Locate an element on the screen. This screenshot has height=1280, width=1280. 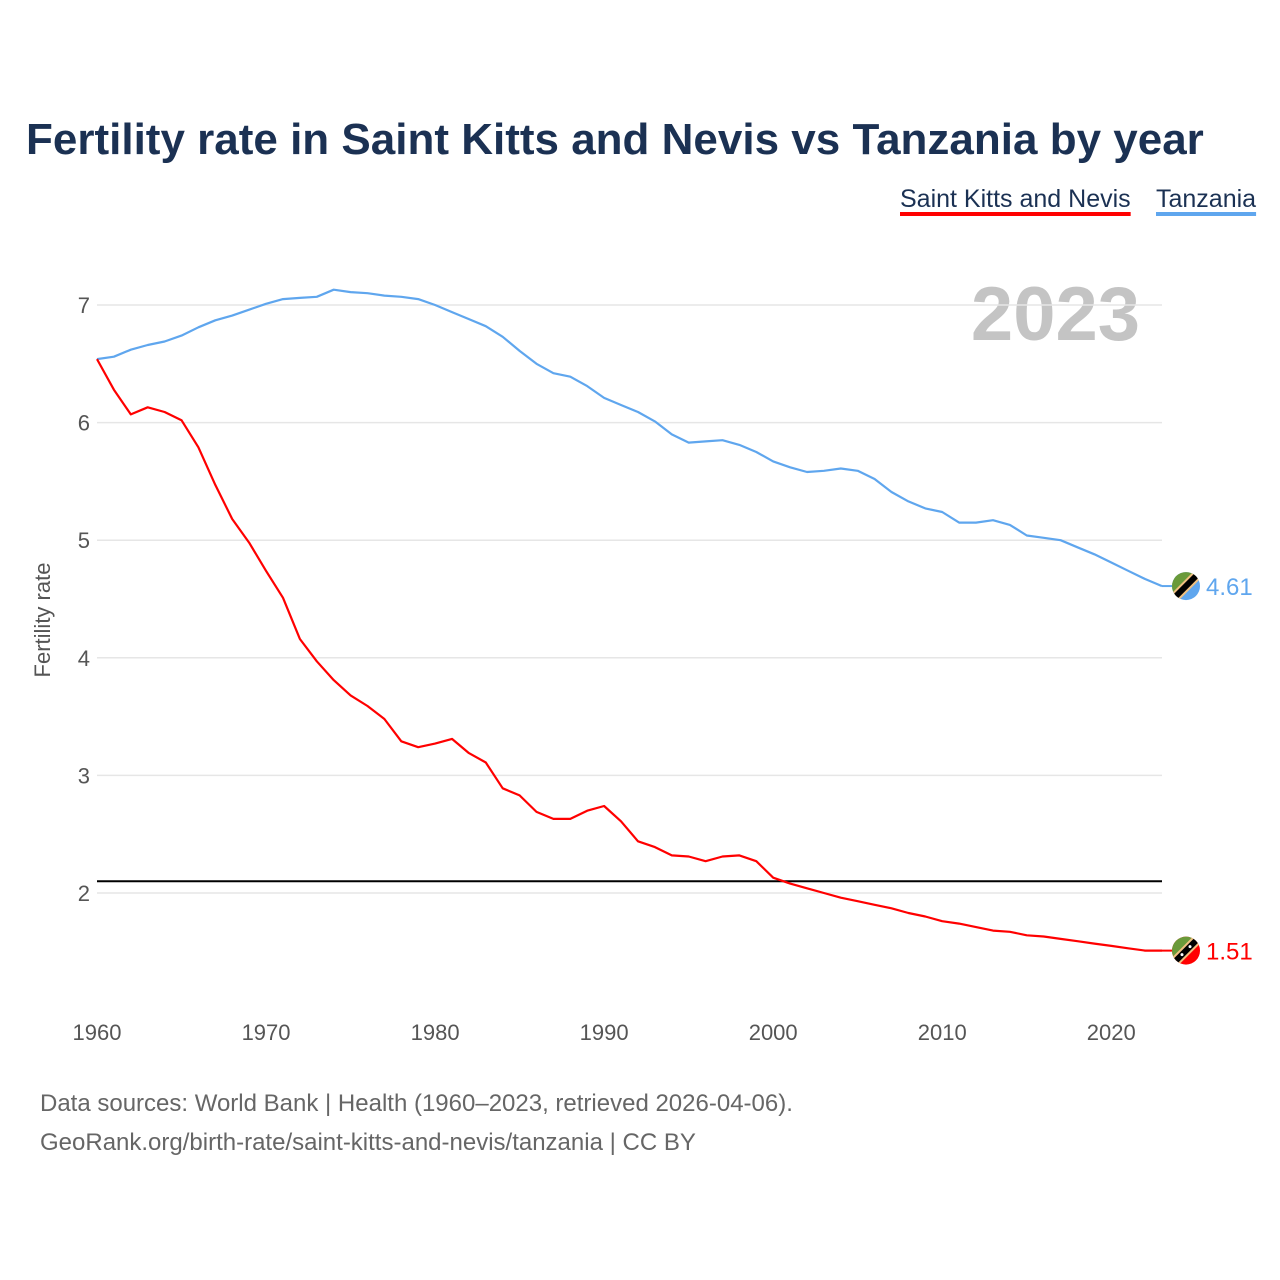
y-axis-ticks: 2 3 4 5 6 7 is located at coordinates (84, 599).